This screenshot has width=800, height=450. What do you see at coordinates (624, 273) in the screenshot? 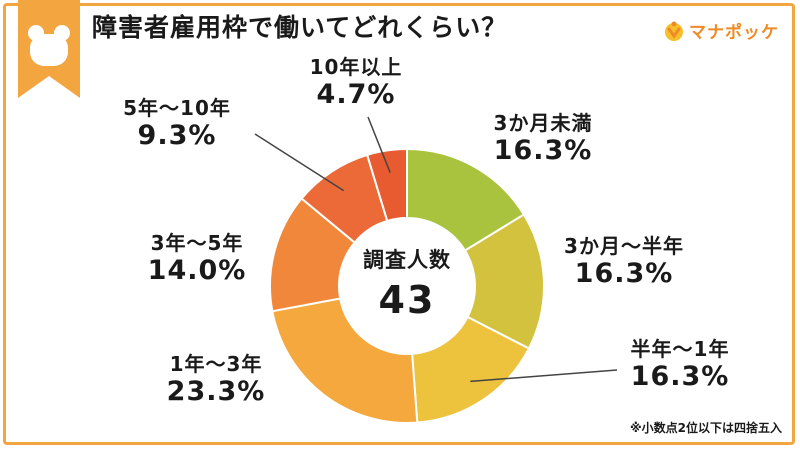
I see `label-1-value: 16.3%` at bounding box center [624, 273].